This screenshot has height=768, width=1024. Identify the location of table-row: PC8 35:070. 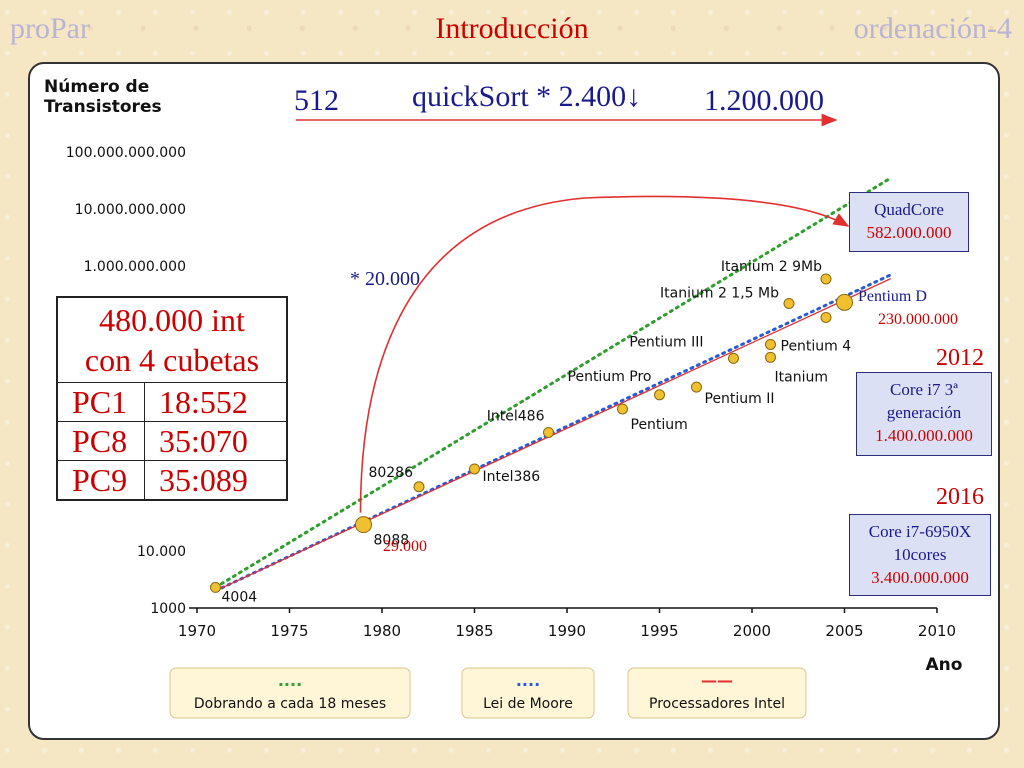
(172, 441).